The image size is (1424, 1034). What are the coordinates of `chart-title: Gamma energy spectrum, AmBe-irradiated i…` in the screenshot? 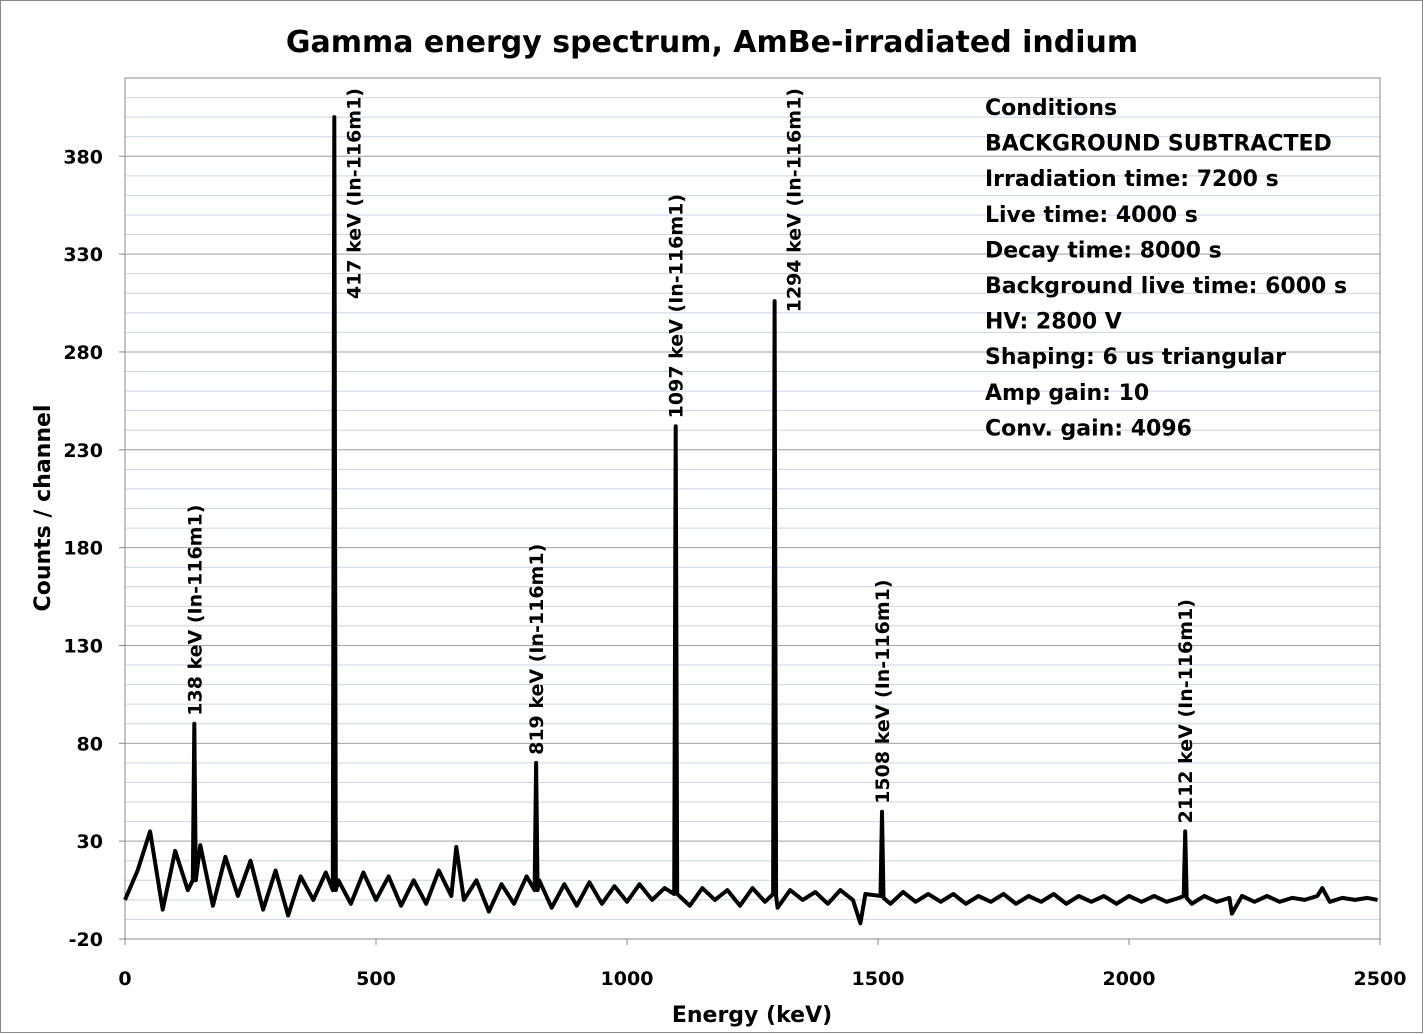 It's located at (712, 42).